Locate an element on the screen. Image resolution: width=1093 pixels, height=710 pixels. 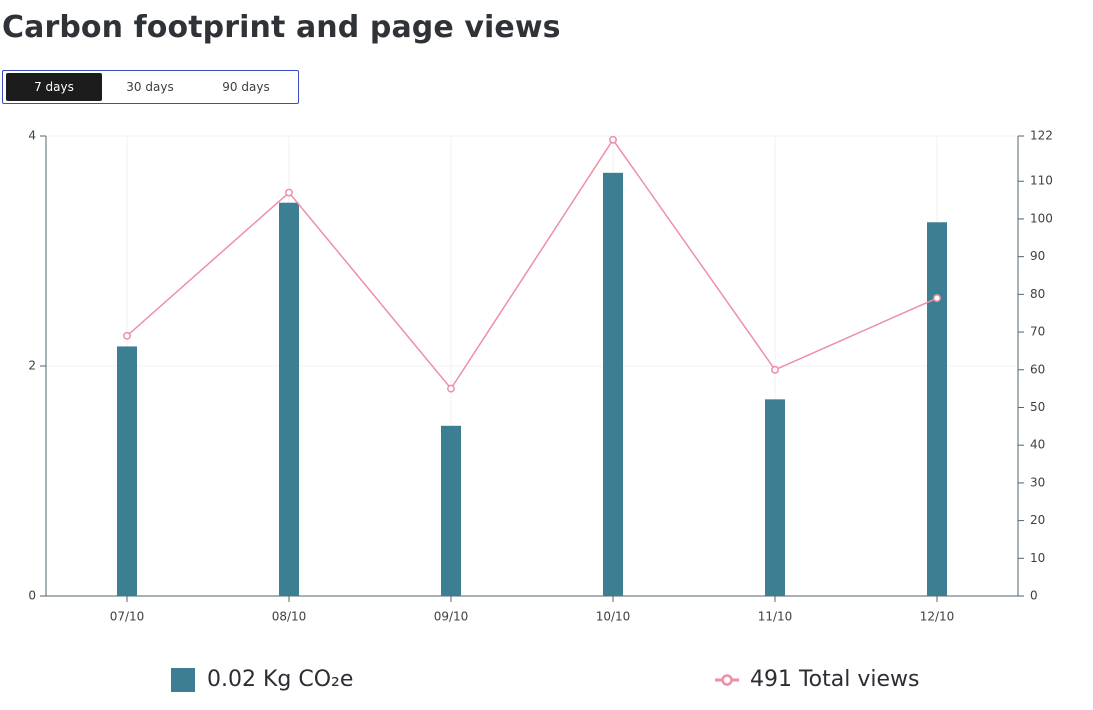
range-7-days-button: 7 days is located at coordinates (54, 87).